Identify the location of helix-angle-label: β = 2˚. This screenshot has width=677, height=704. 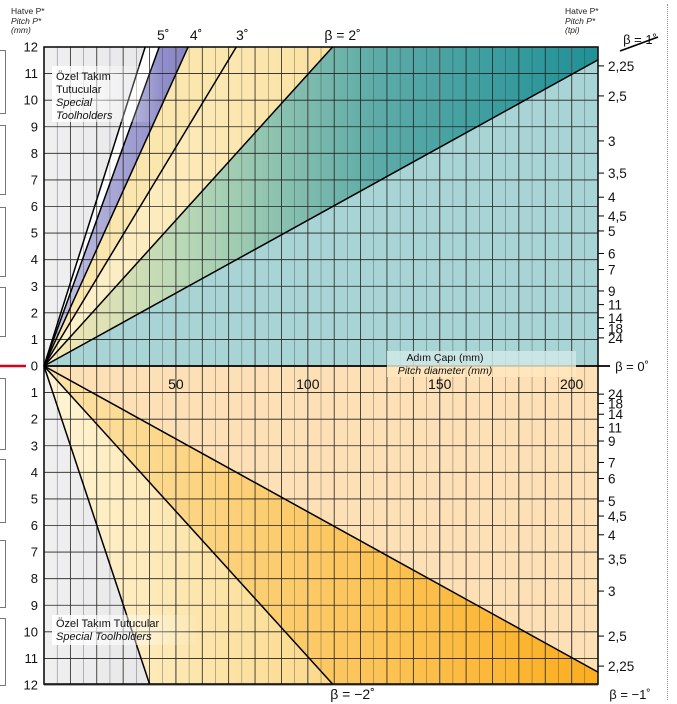
(342, 35).